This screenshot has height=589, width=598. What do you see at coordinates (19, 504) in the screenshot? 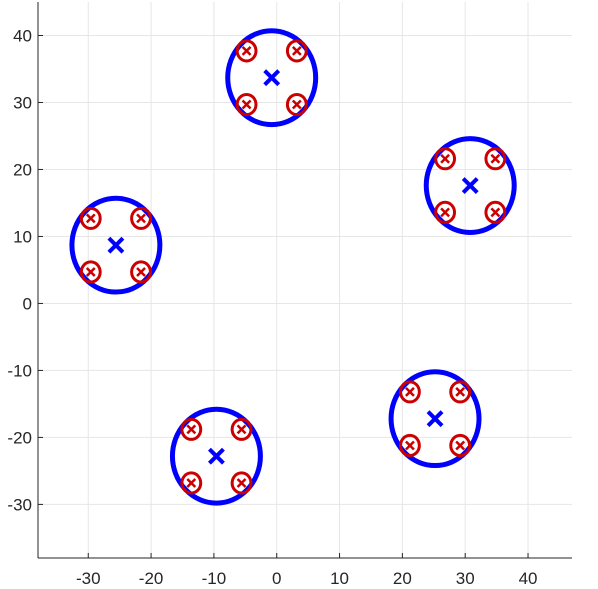
I see `y-tick-label: -30` at bounding box center [19, 504].